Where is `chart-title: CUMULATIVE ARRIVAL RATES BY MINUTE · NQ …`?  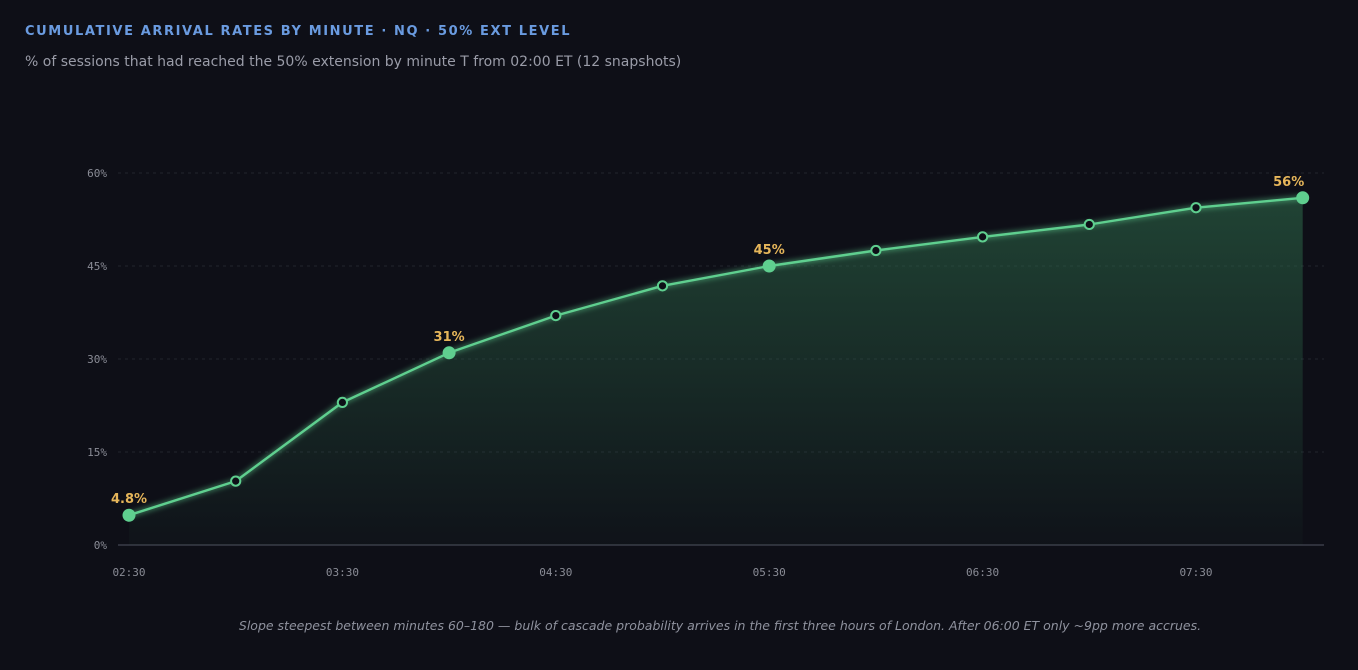
chart-title: CUMULATIVE ARRIVAL RATES BY MINUTE · NQ … is located at coordinates (298, 31).